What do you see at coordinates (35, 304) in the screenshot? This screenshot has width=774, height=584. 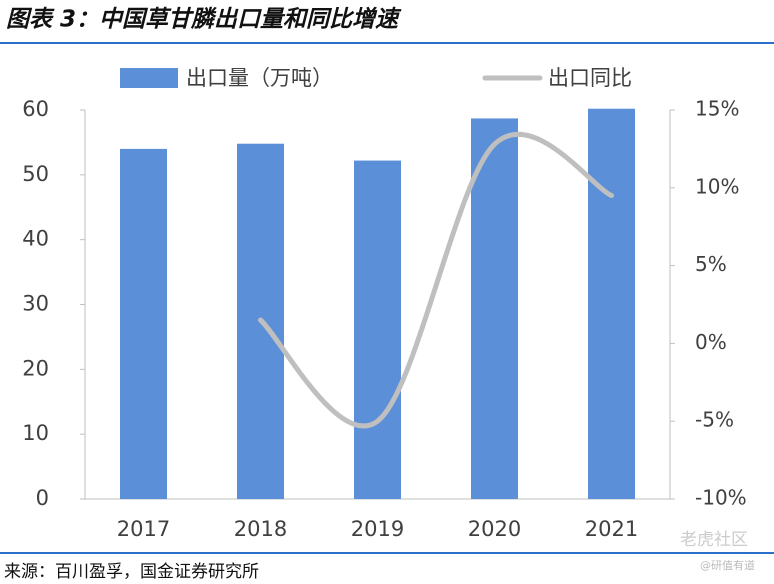 I see `y-tick-label: 30` at bounding box center [35, 304].